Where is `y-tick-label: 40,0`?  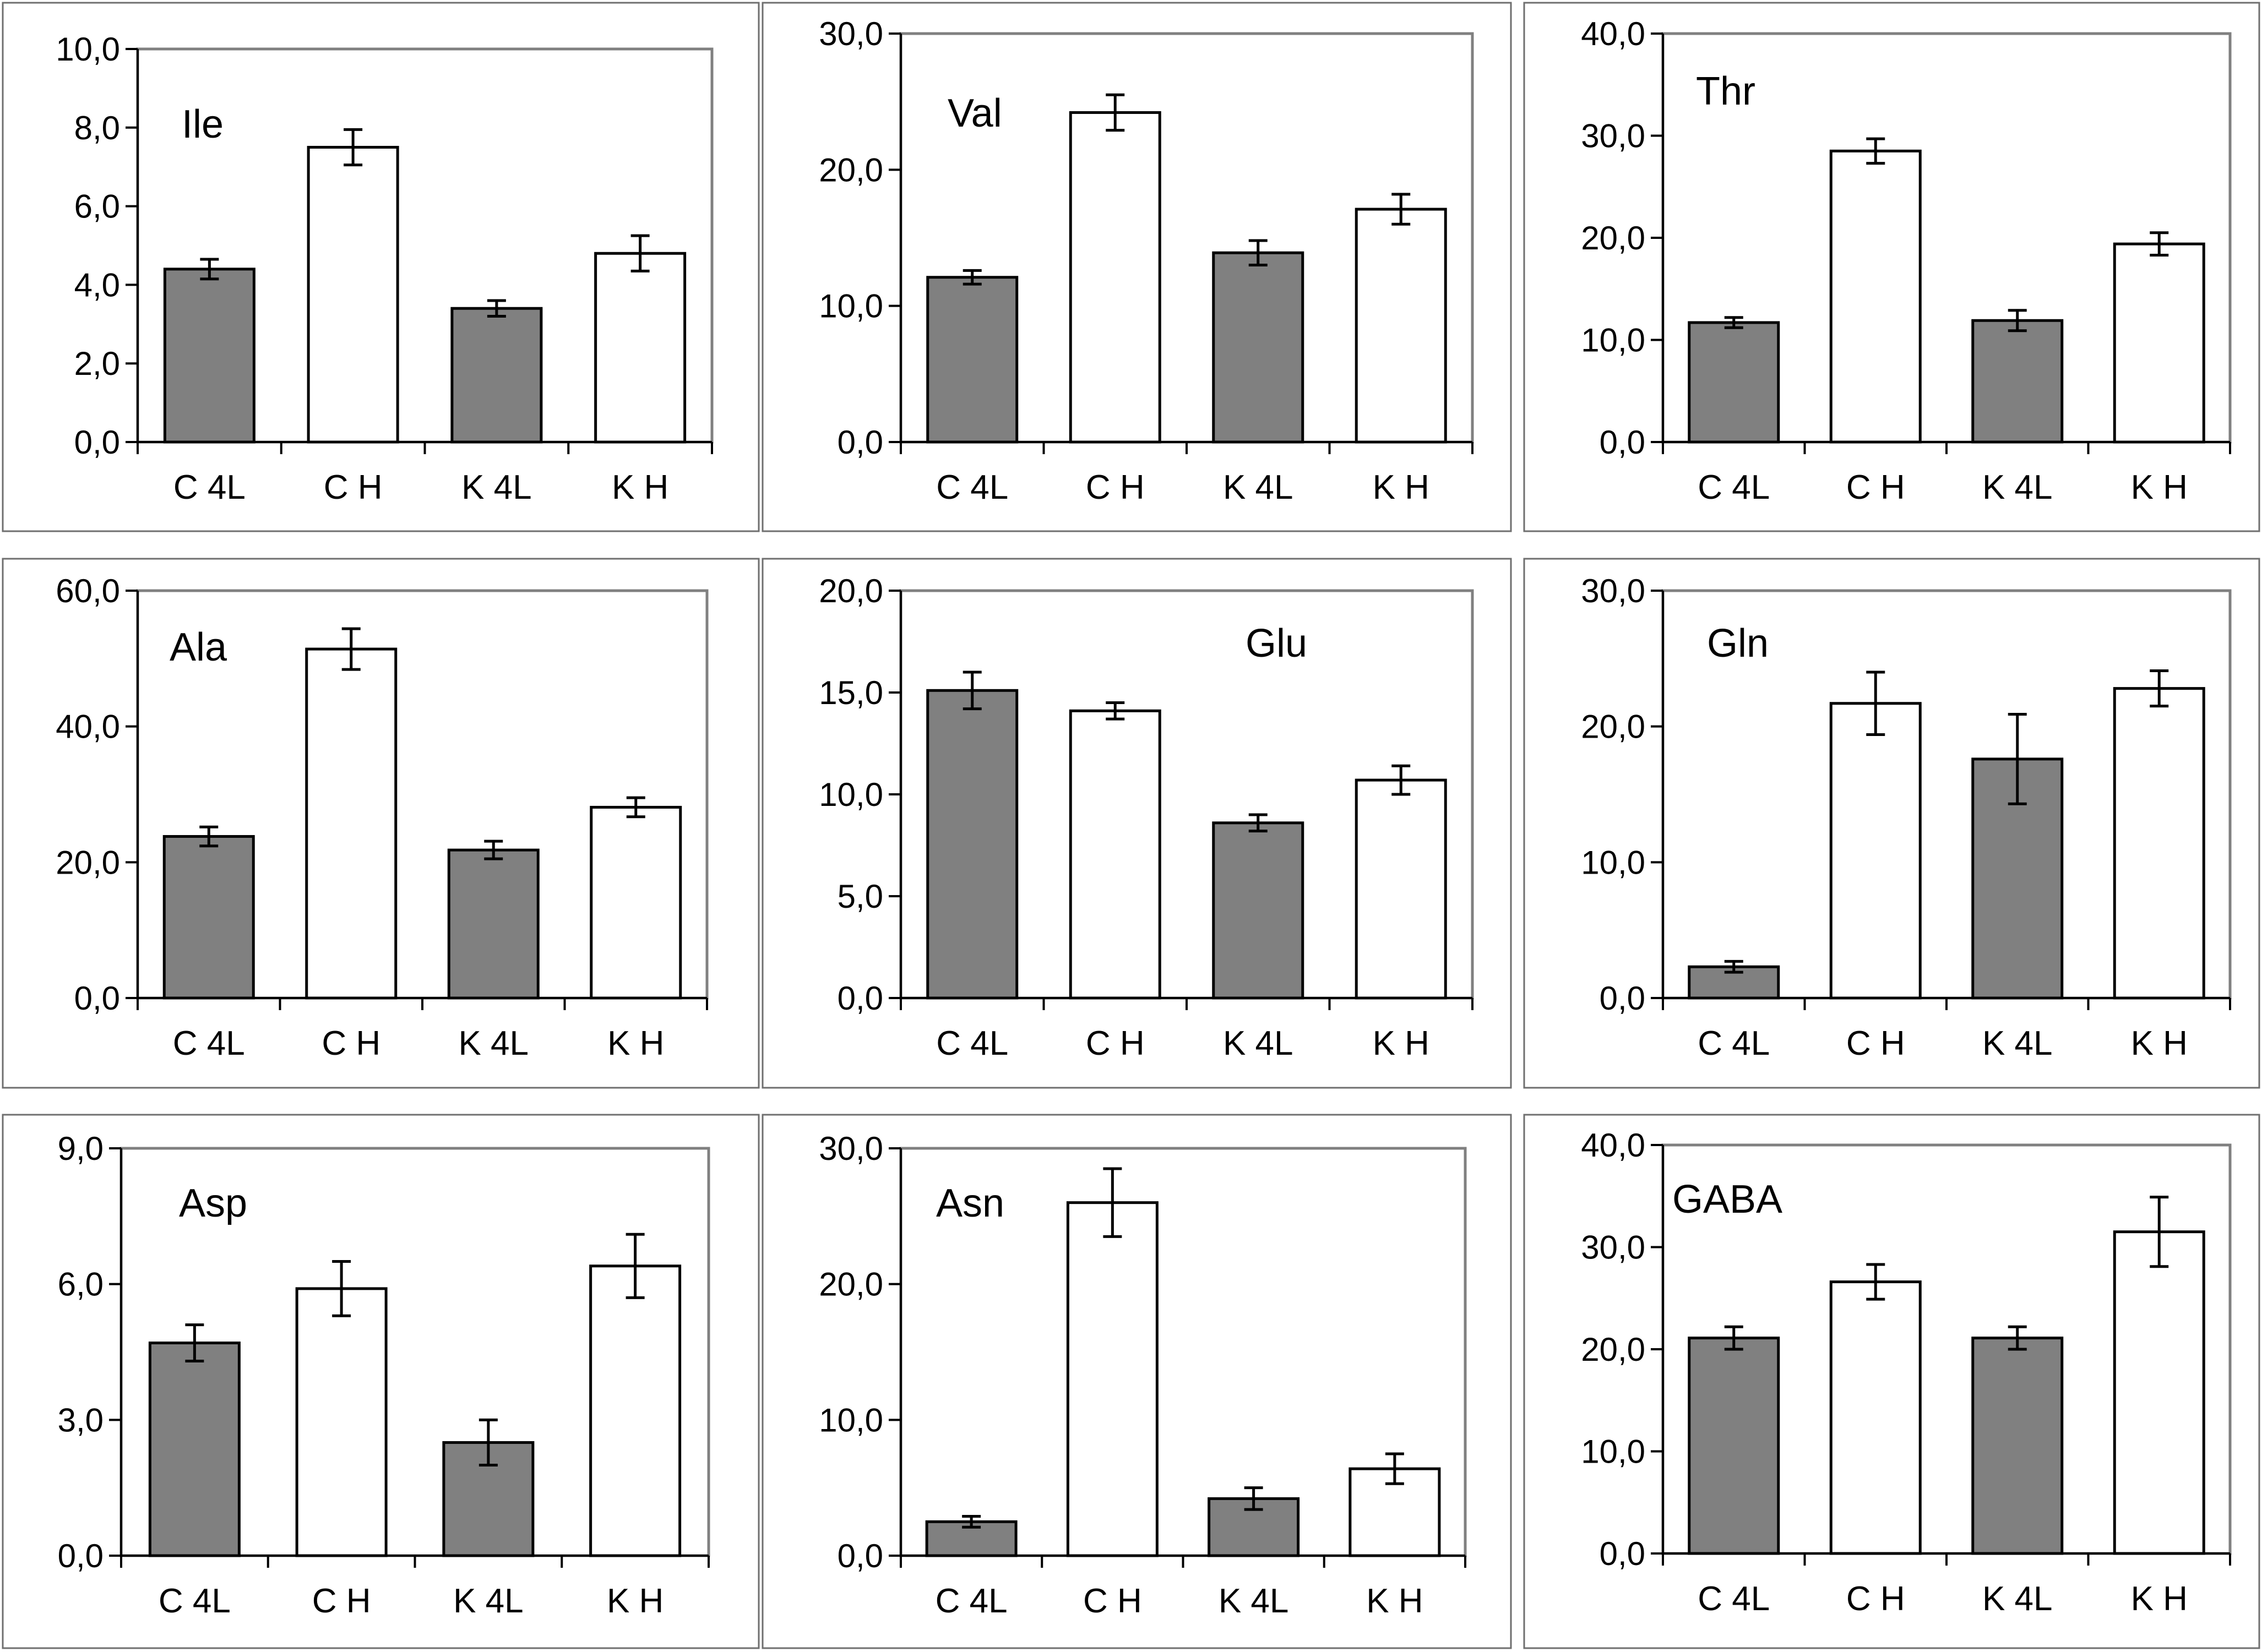 y-tick-label: 40,0 is located at coordinates (88, 726).